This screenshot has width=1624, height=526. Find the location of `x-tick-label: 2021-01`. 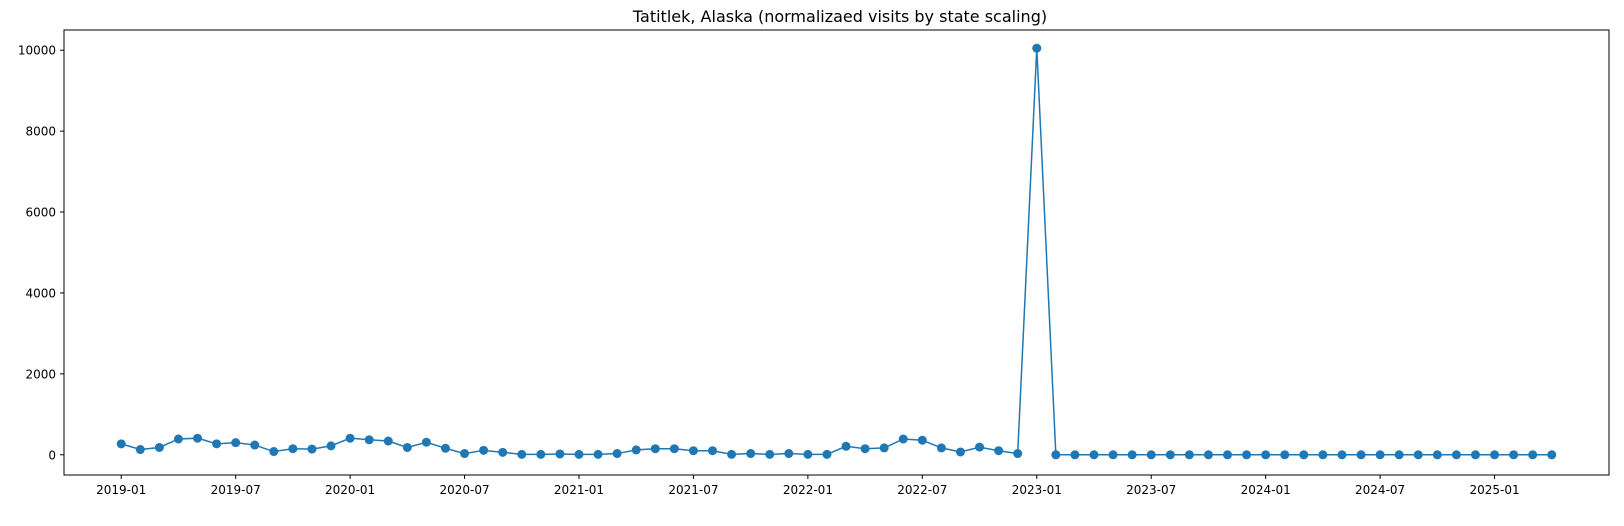

x-tick-label: 2021-01 is located at coordinates (579, 490).